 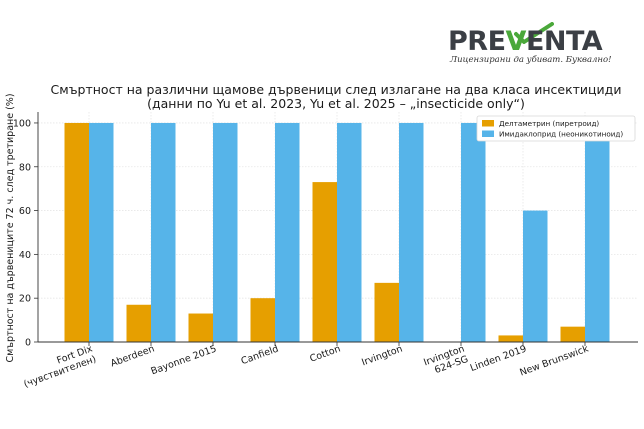 What do you see at coordinates (59, 366) in the screenshot?
I see `x-tick-label: Fort Dix(чувствителен)` at bounding box center [59, 366].